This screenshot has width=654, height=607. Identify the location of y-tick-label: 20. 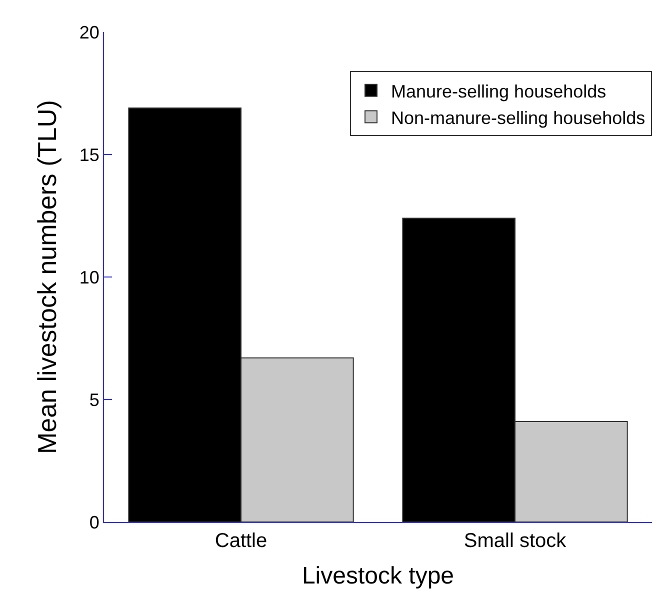
(89, 32).